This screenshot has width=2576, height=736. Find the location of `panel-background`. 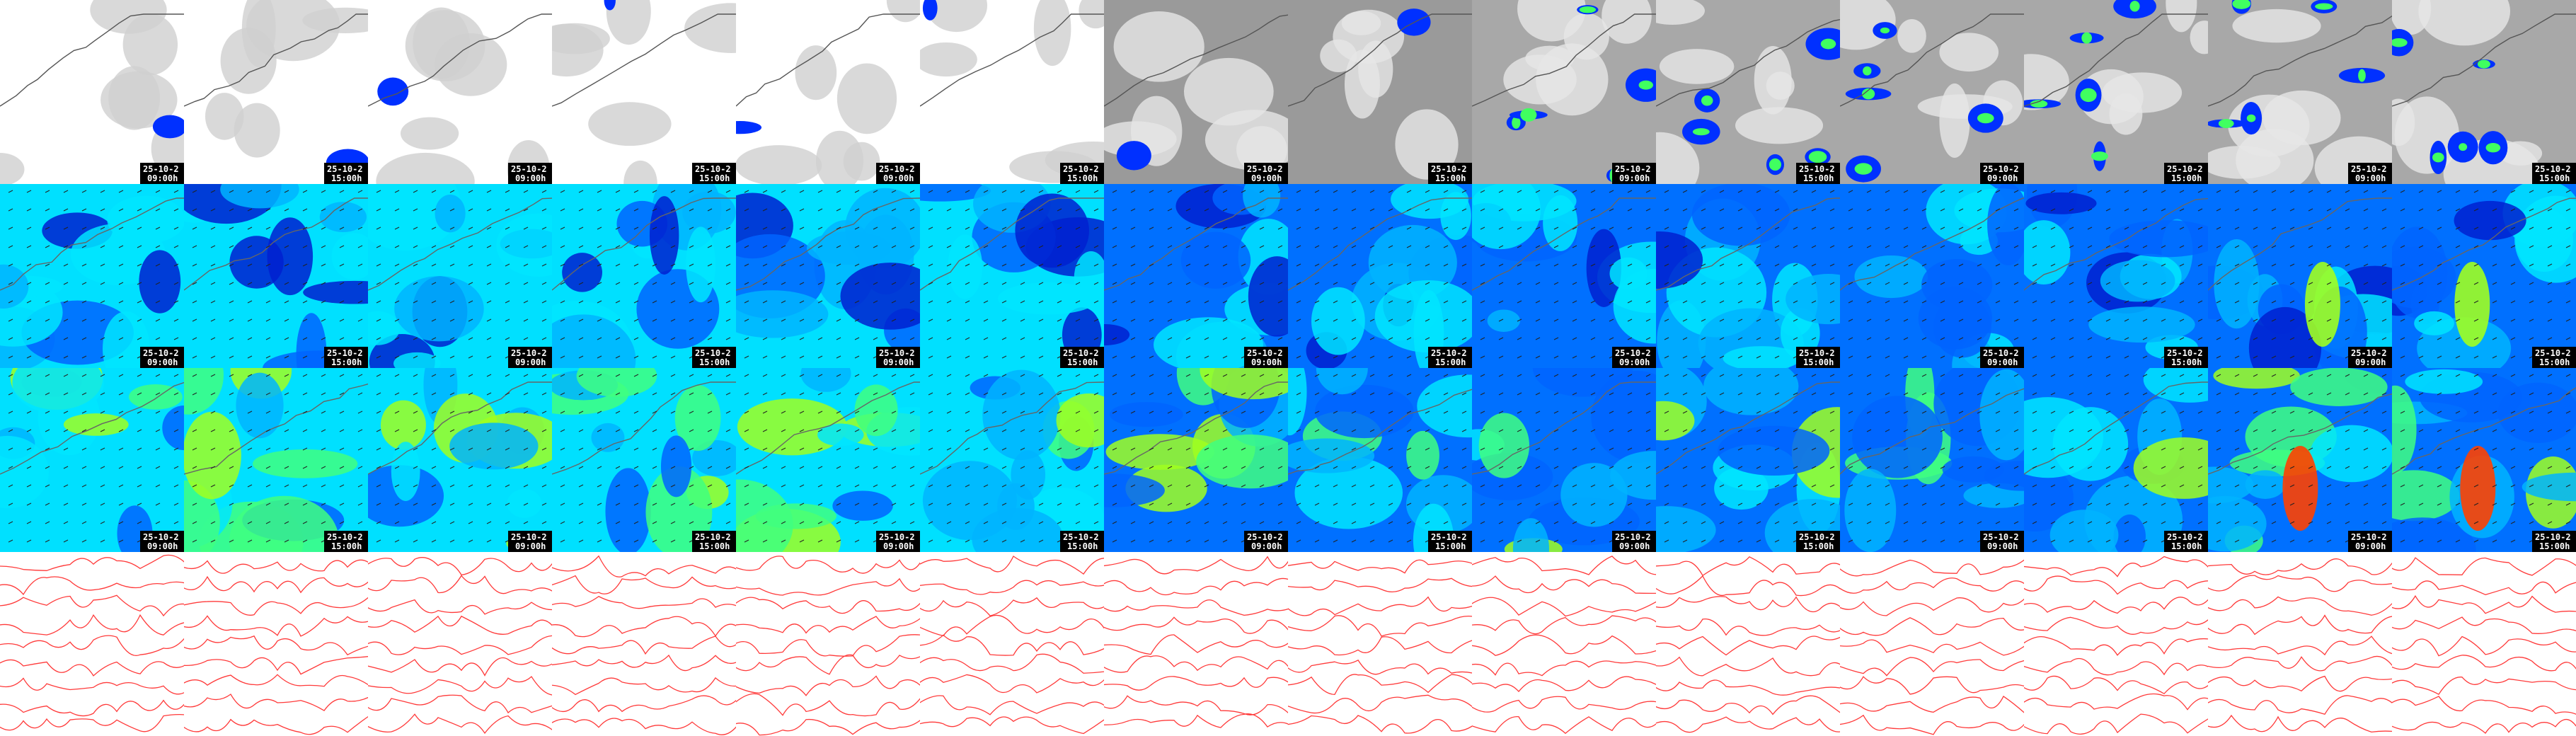

panel-background is located at coordinates (644, 644).